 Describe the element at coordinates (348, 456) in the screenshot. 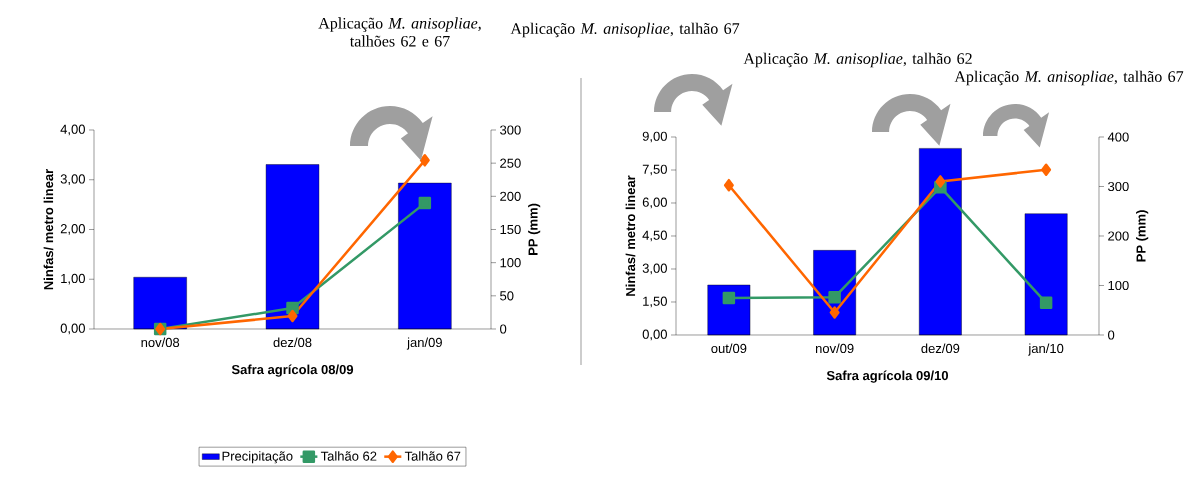

I see `legend-label: Talhão 62` at that location.